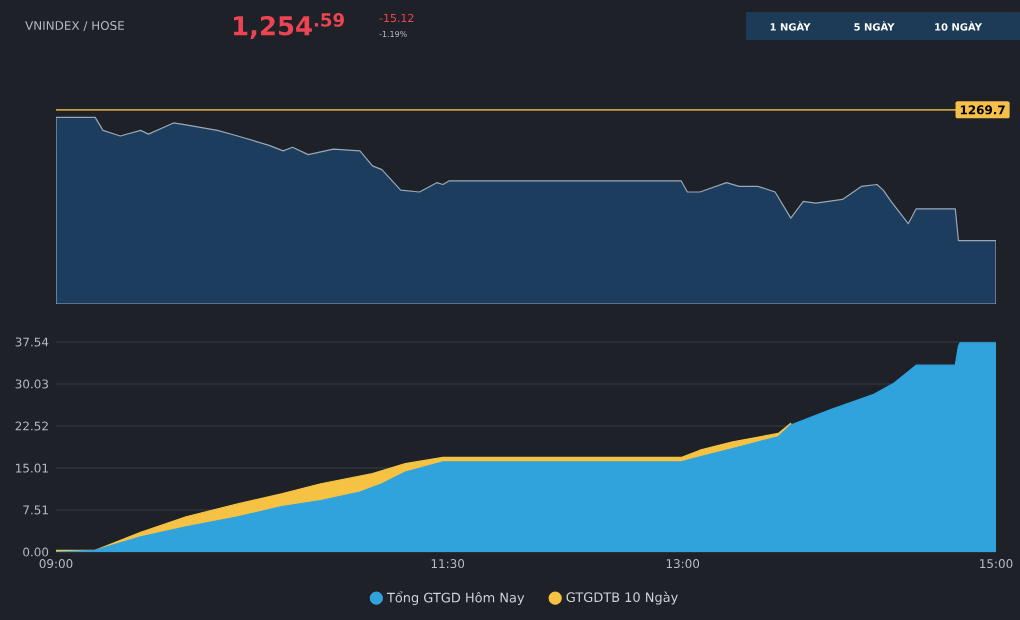 Image resolution: width=1020 pixels, height=620 pixels. I want to click on text: 1,254$^{.59}$, so click(288, 26).